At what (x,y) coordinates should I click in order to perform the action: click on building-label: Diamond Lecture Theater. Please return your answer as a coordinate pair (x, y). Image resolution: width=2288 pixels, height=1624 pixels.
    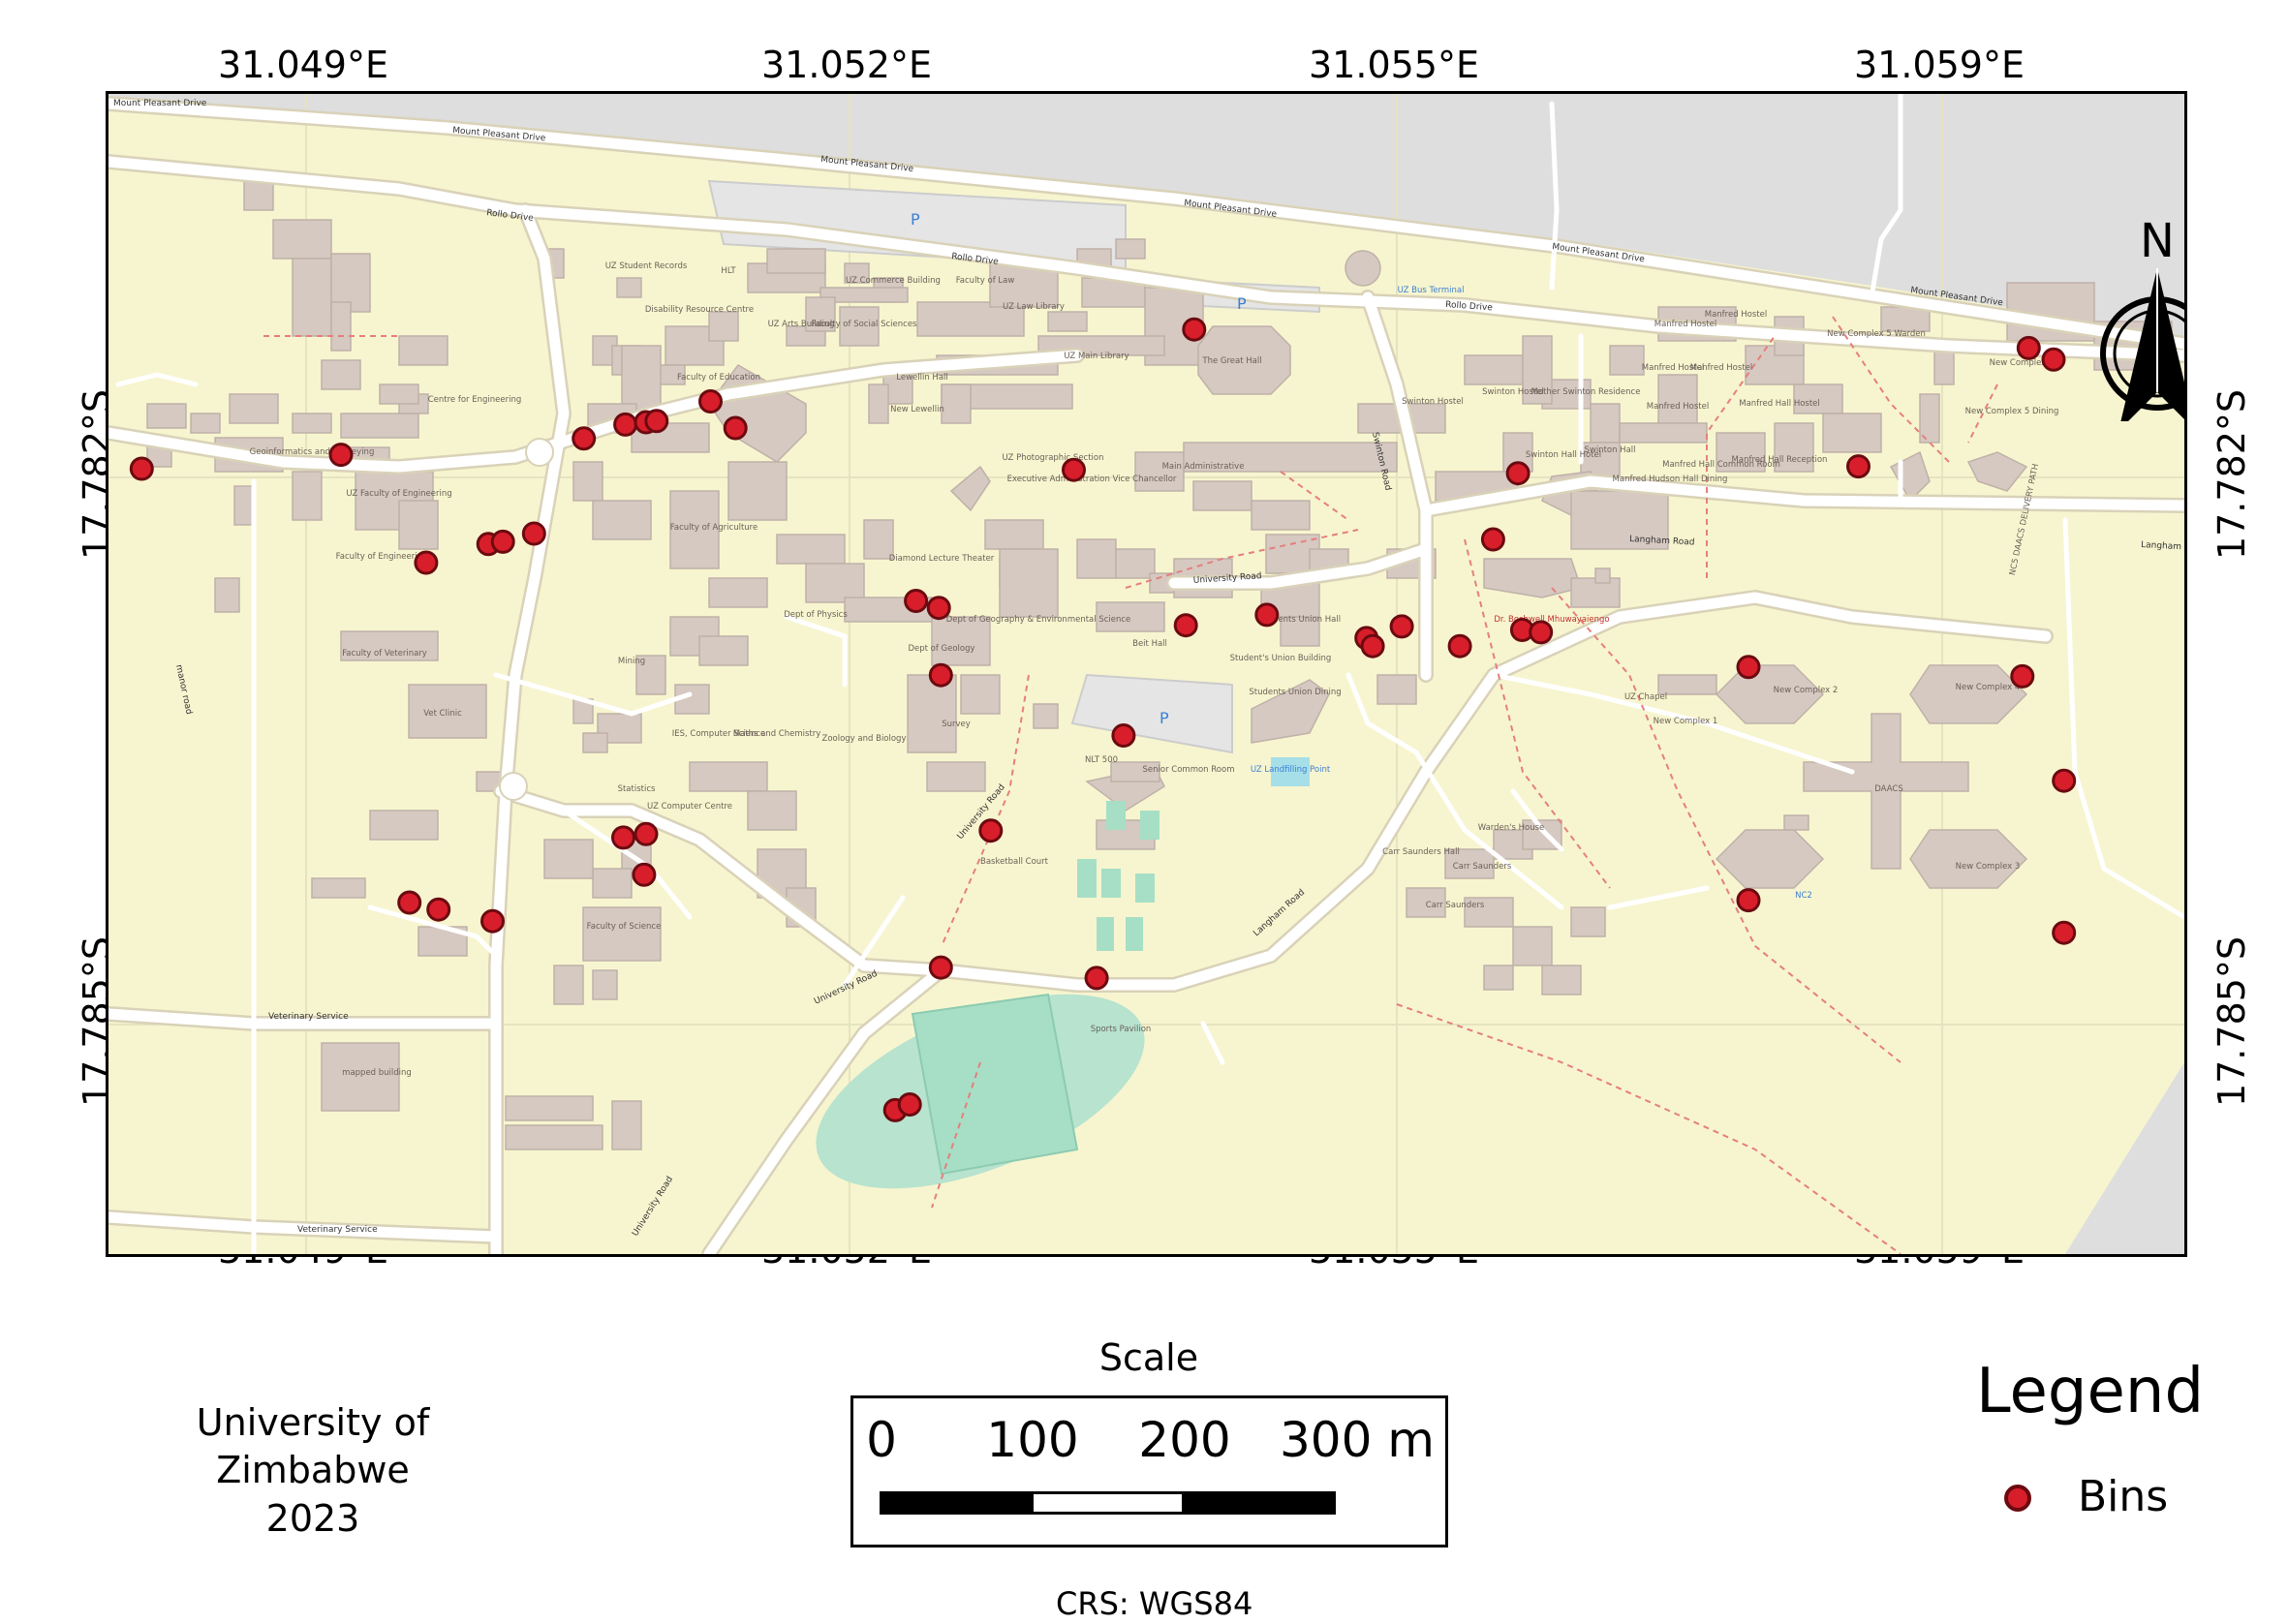
    Looking at the image, I should click on (942, 559).